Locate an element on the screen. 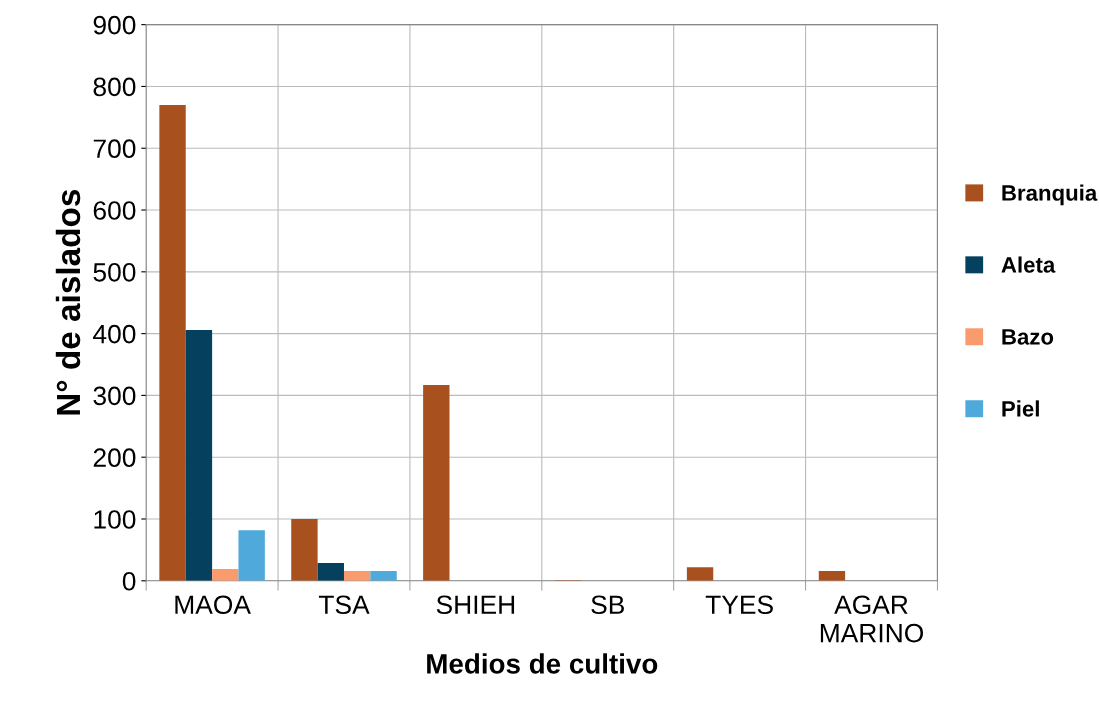 The image size is (1099, 704). y-tick-label: 100 is located at coordinates (115, 519).